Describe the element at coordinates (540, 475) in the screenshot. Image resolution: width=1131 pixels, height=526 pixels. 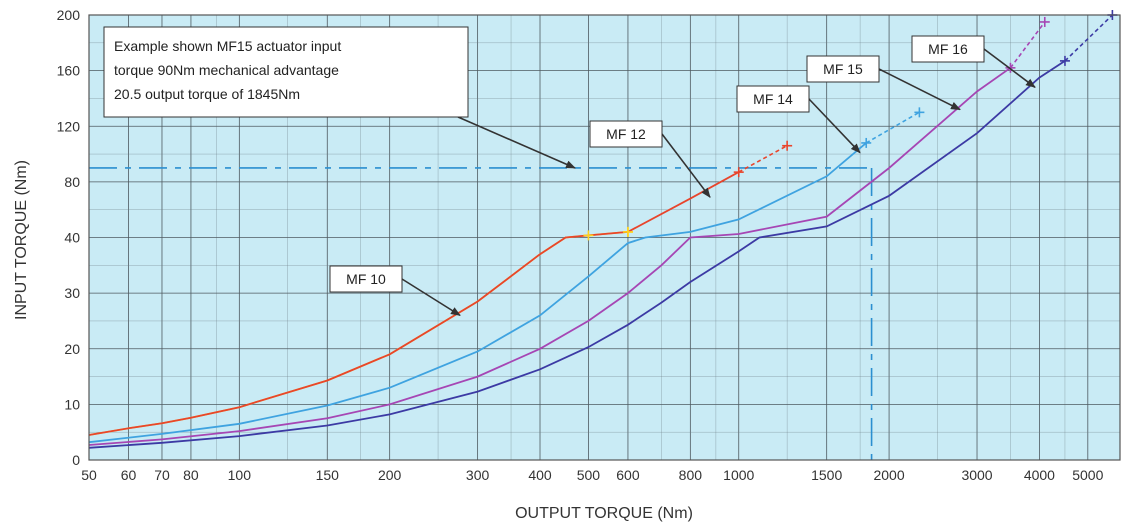
I see `x-tick-label: 400` at that location.